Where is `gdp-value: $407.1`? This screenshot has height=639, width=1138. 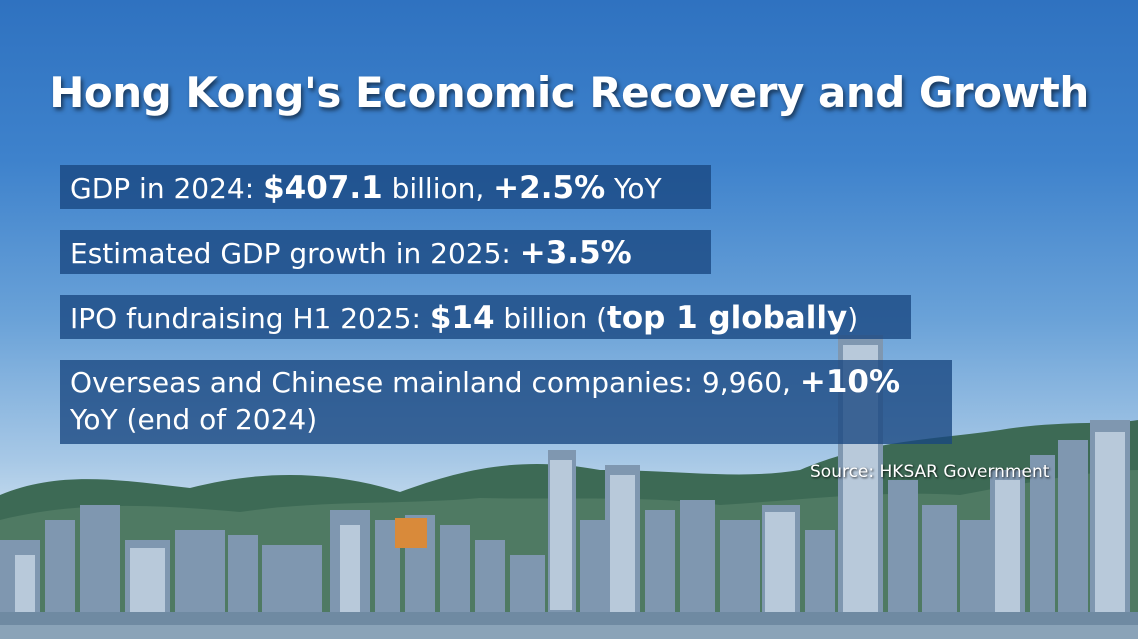
gdp-value: $407.1 is located at coordinates (323, 188).